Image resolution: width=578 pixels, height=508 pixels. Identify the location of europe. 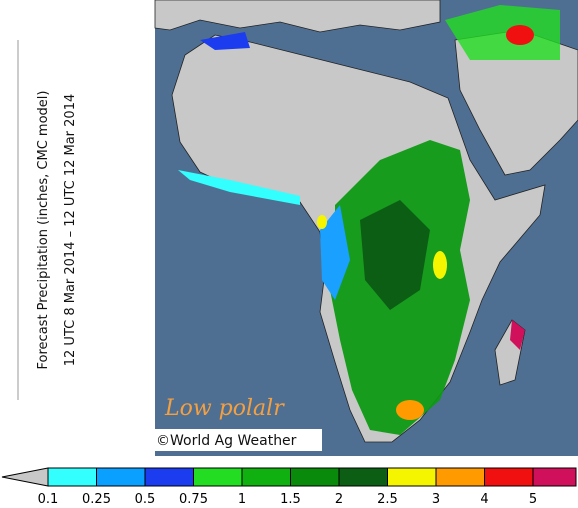
(297, 16).